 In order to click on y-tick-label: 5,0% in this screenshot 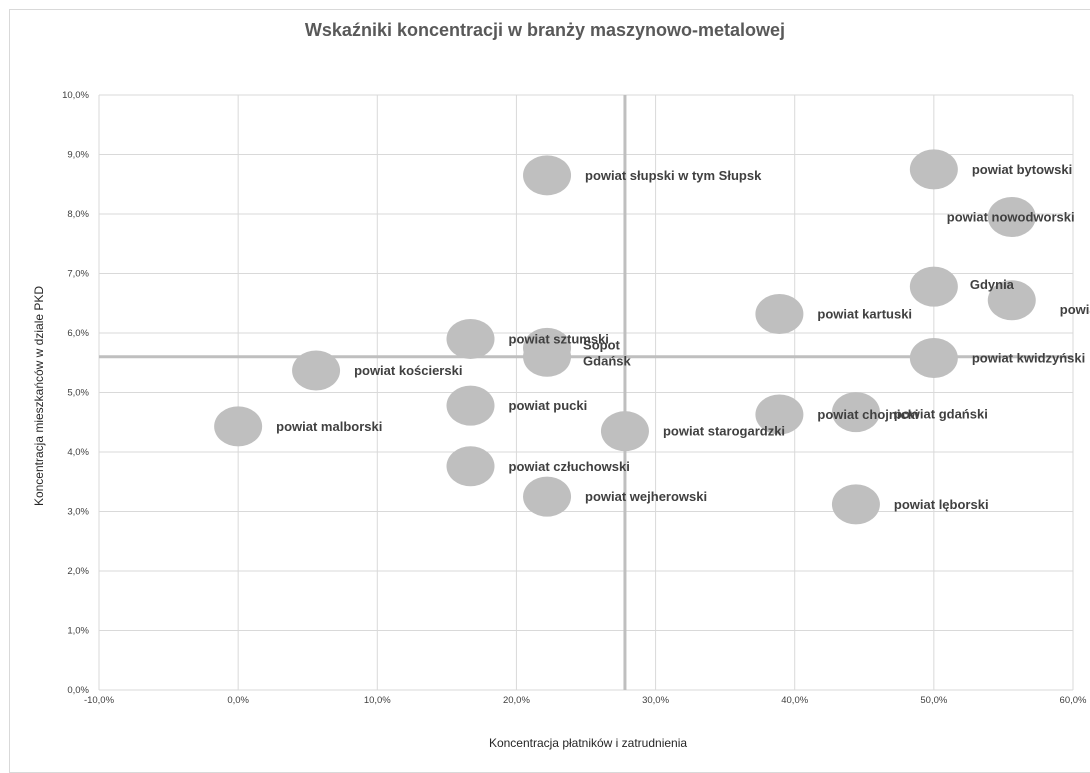, I will do `click(78, 393)`.